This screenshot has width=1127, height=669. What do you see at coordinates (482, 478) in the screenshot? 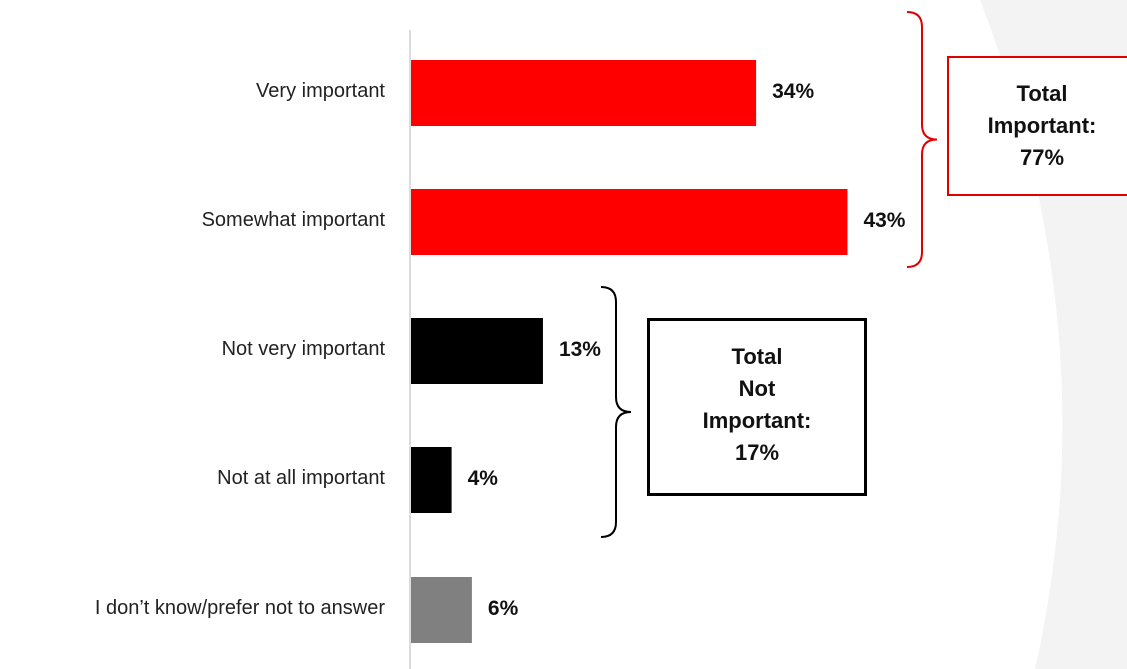
I see `value-label-3: 4%` at bounding box center [482, 478].